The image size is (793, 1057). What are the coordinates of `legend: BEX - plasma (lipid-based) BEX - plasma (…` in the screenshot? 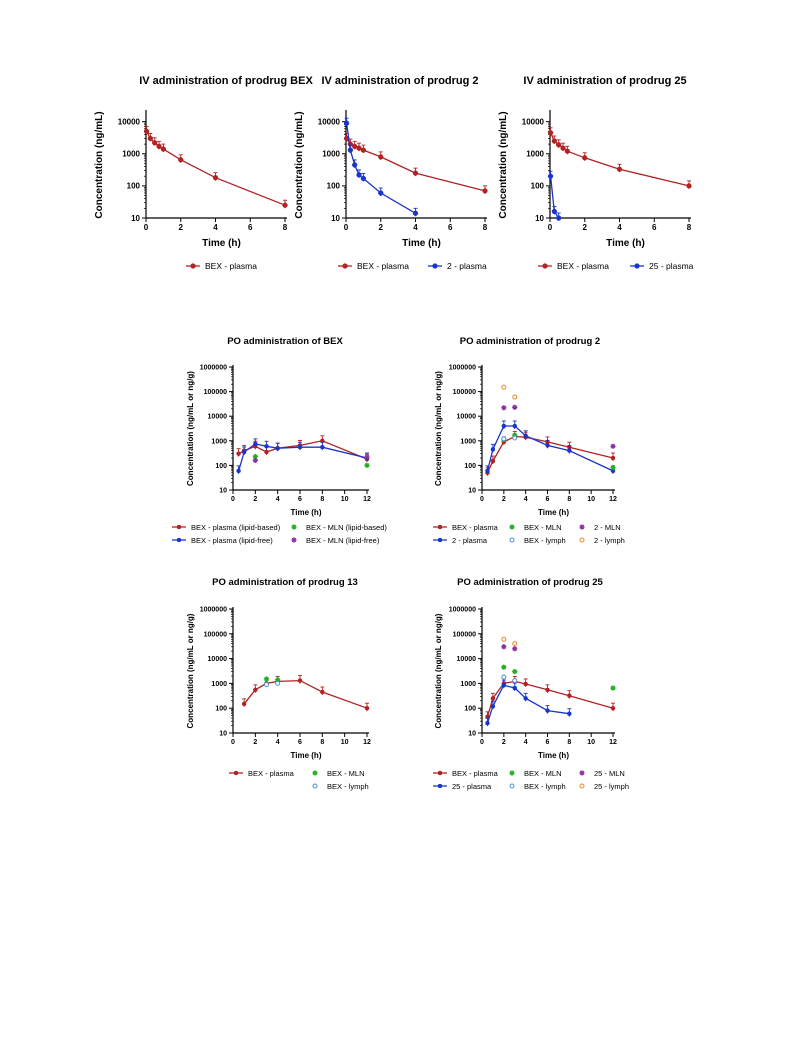 It's located at (279, 534).